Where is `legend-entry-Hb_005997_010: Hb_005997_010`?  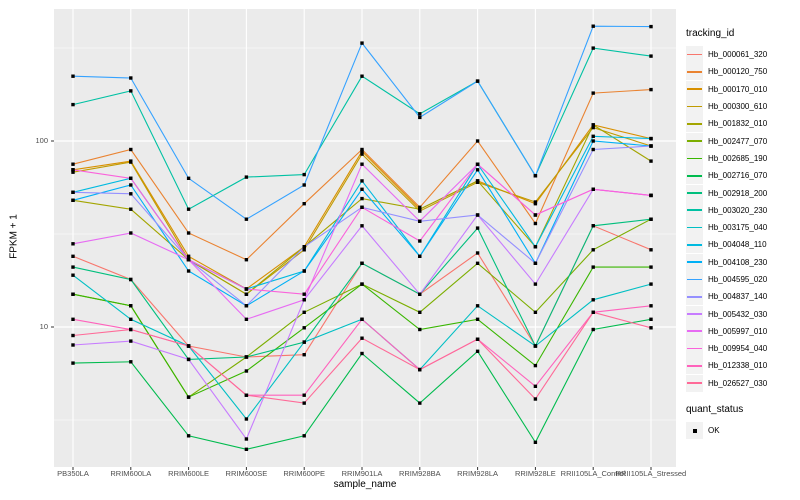 legend-entry-Hb_005997_010: Hb_005997_010 is located at coordinates (726, 331).